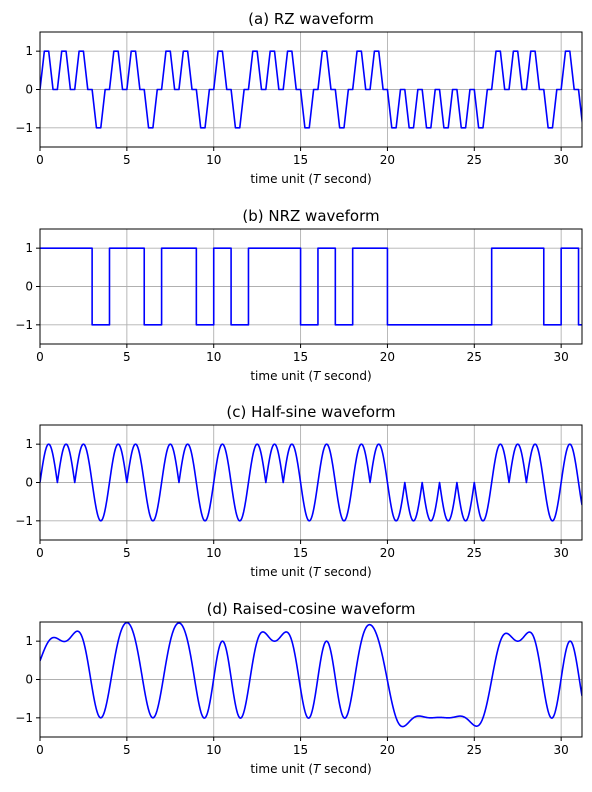 The image size is (592, 792). What do you see at coordinates (311, 19) in the screenshot?
I see `subplot-title: (a) RZ waveform` at bounding box center [311, 19].